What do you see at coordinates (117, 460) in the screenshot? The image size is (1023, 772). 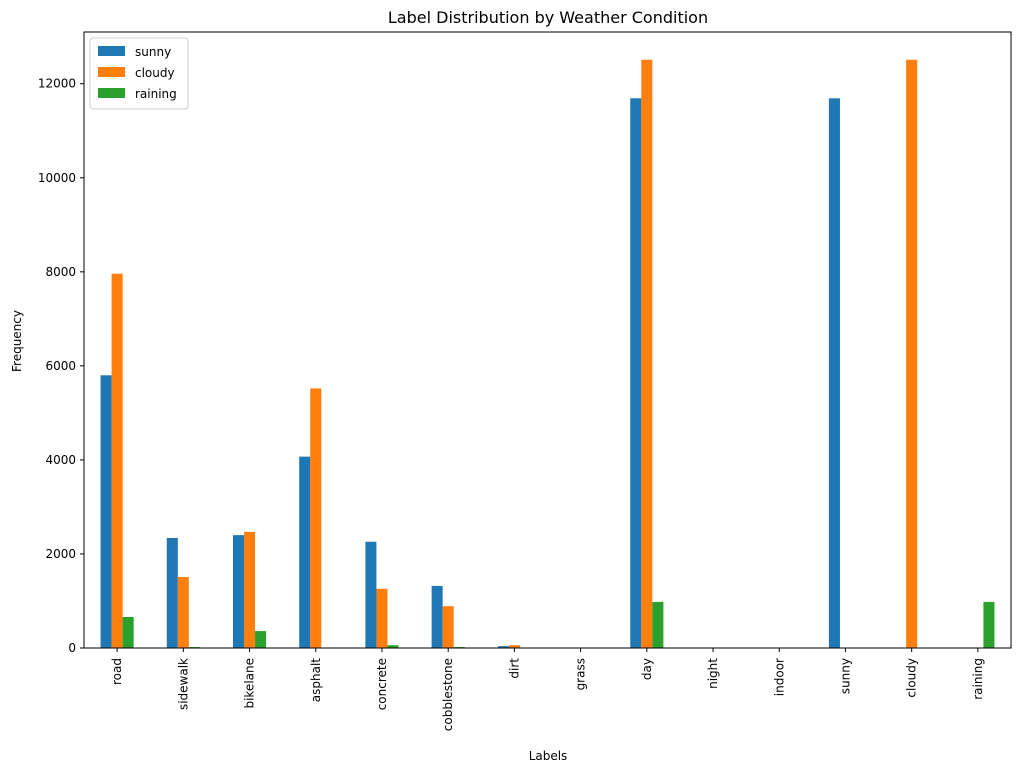 I see `bar-cloudy-road` at bounding box center [117, 460].